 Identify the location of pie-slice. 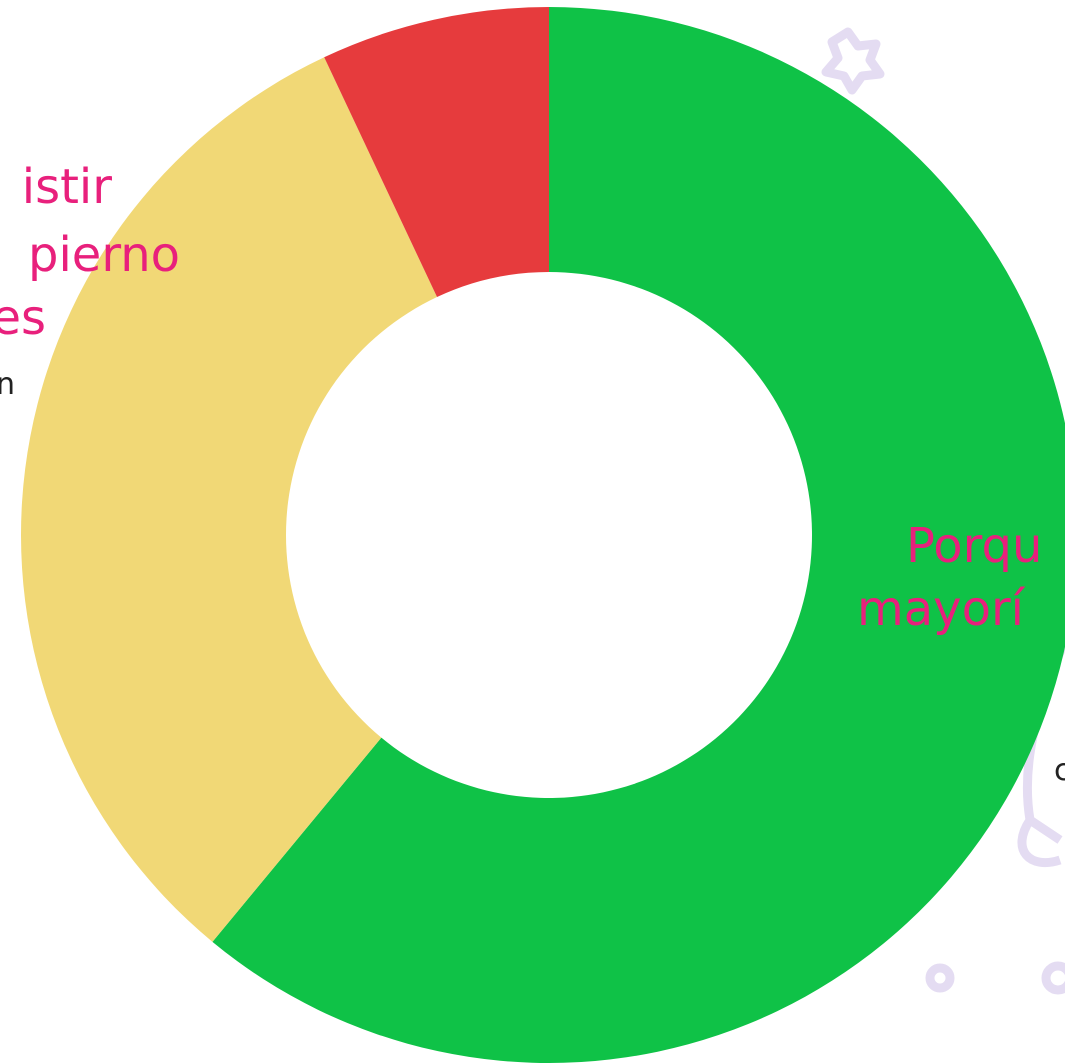
(436, 152).